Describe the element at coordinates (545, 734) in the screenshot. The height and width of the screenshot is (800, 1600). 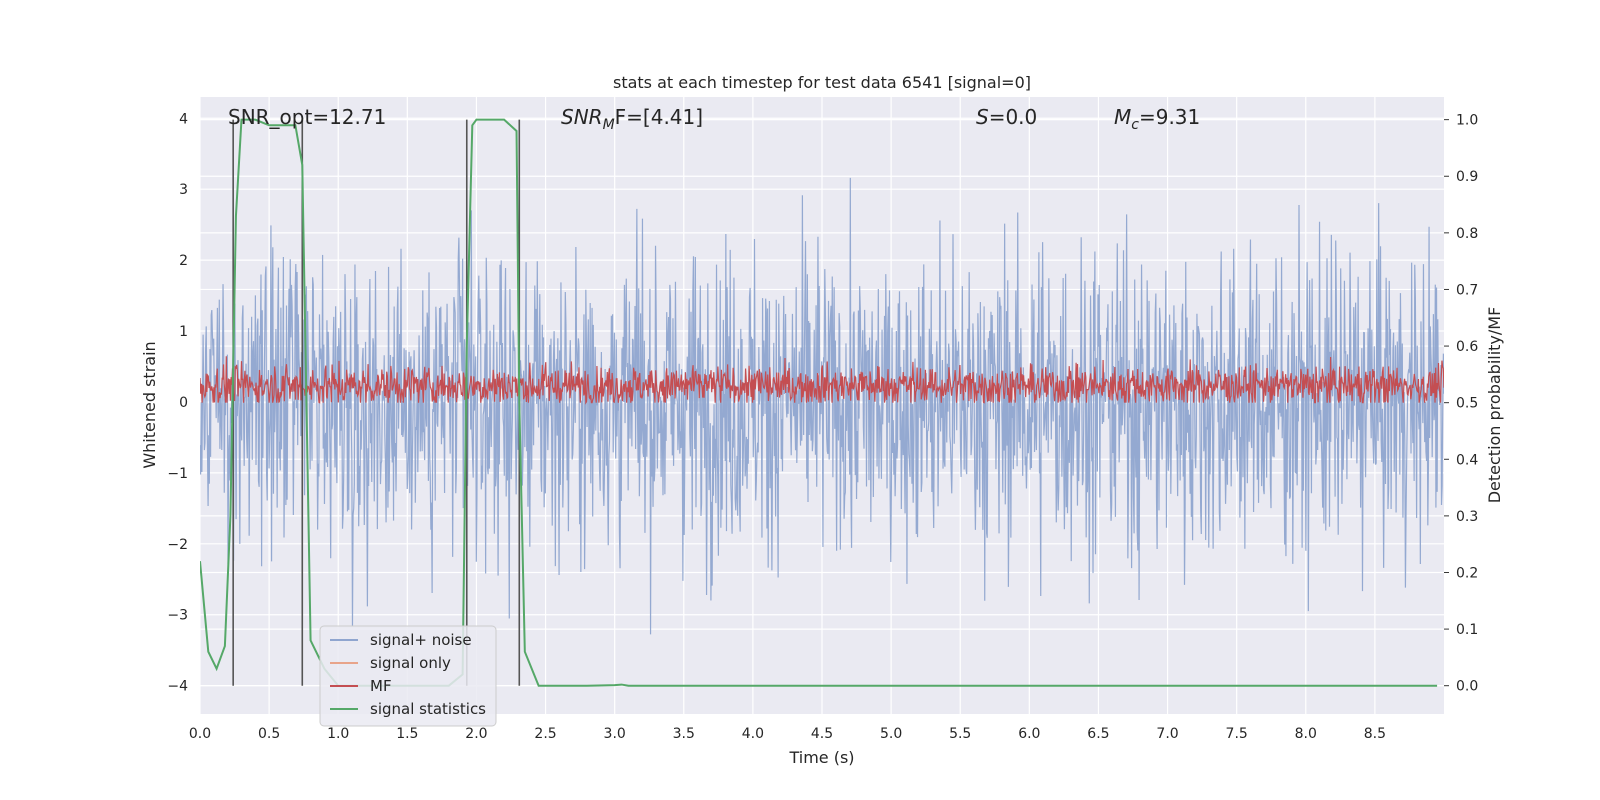
I see `x-tick-label: 2.5` at that location.